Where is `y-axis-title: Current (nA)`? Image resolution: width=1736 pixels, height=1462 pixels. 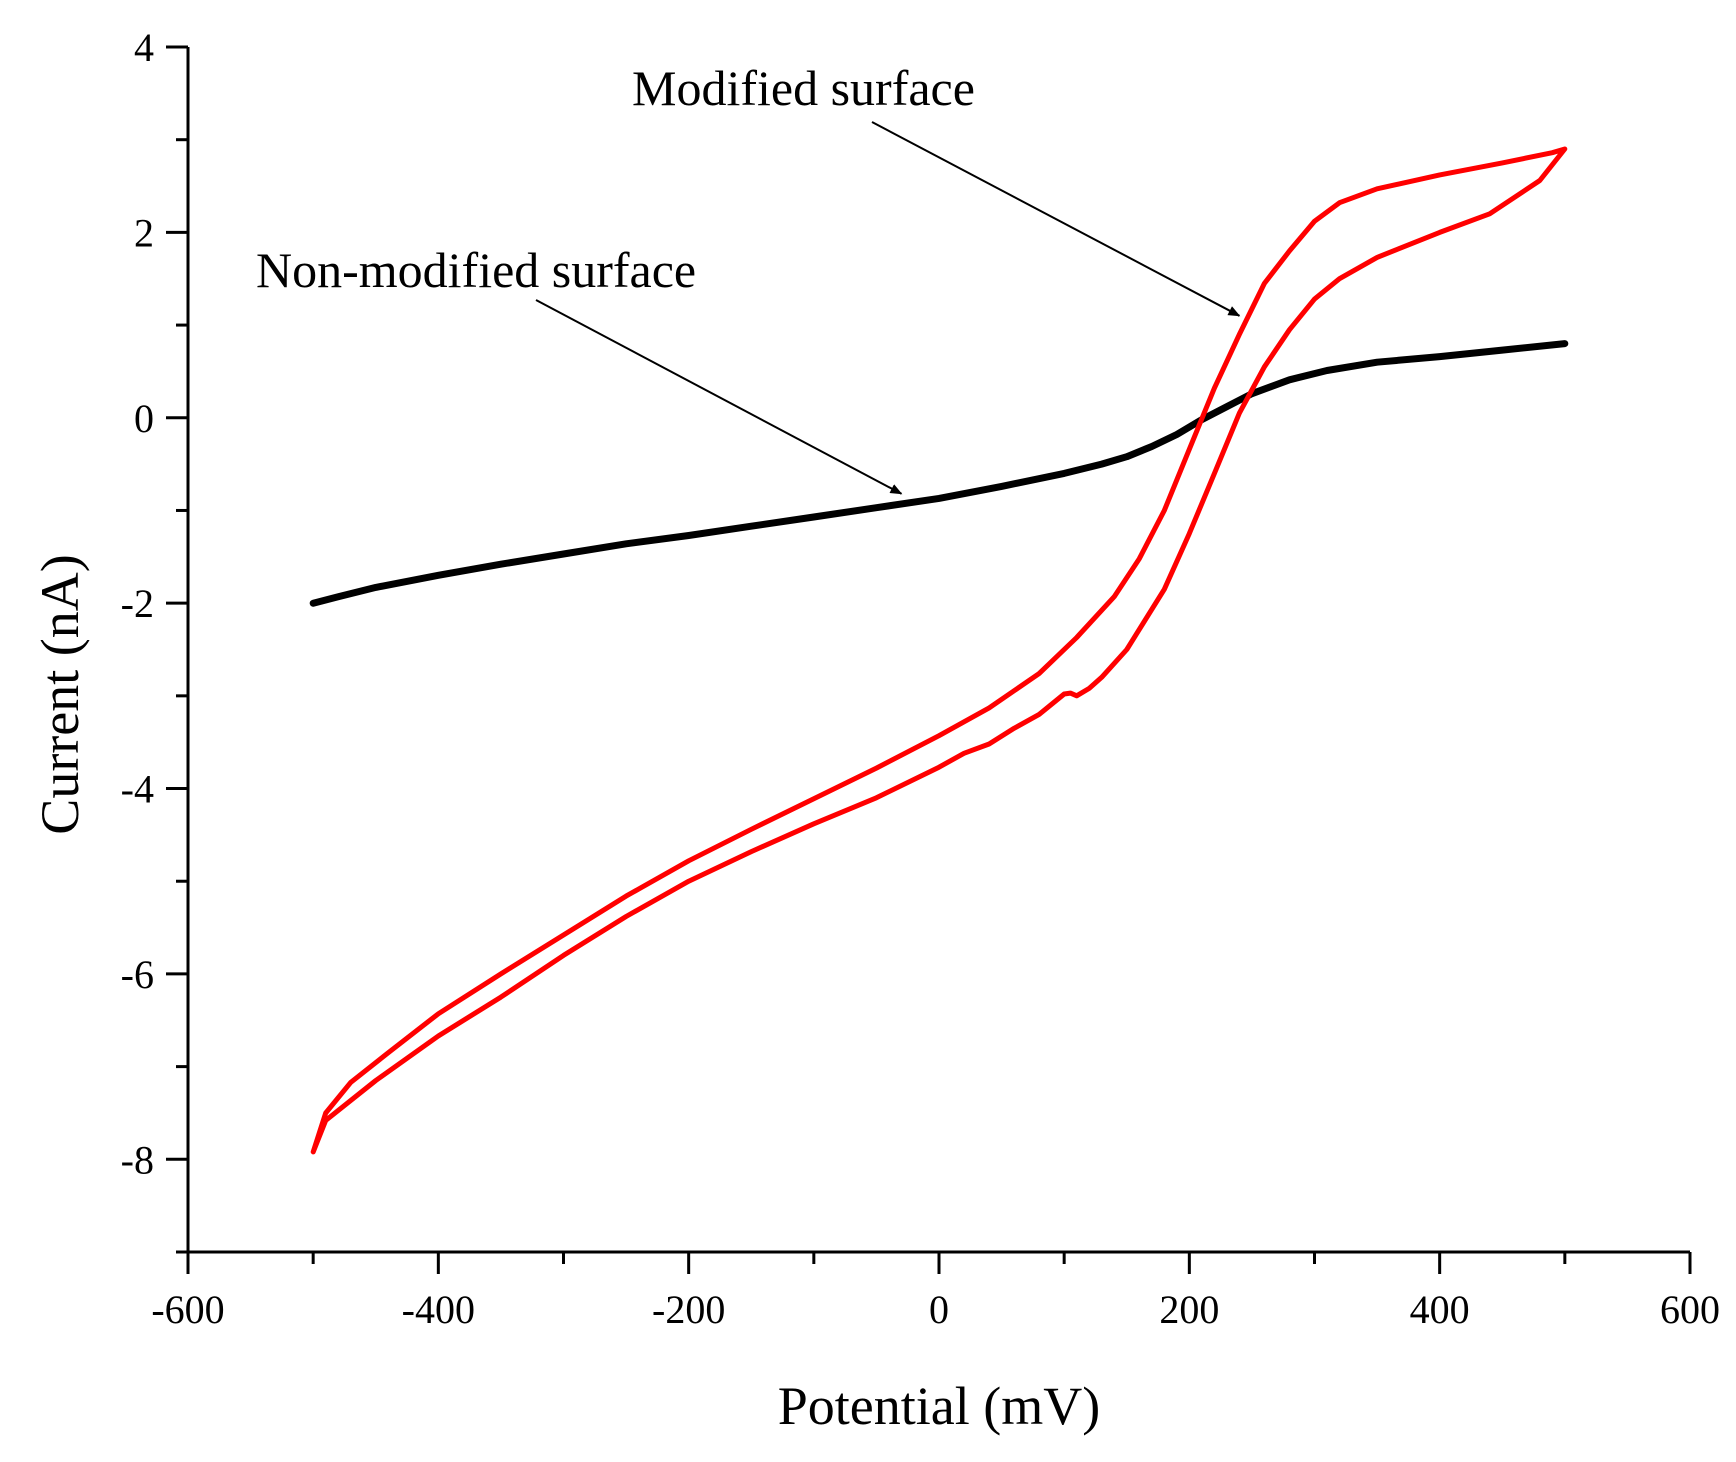
y-axis-title: Current (nA) is located at coordinates (60, 694).